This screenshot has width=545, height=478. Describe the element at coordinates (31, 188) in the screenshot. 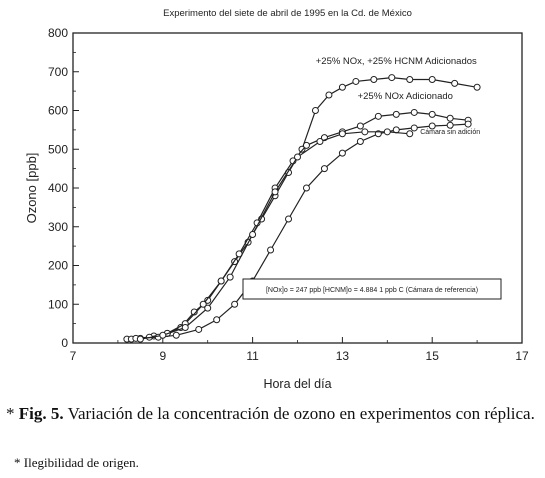

I see `y-axis-label: Ozono [ppb]` at that location.